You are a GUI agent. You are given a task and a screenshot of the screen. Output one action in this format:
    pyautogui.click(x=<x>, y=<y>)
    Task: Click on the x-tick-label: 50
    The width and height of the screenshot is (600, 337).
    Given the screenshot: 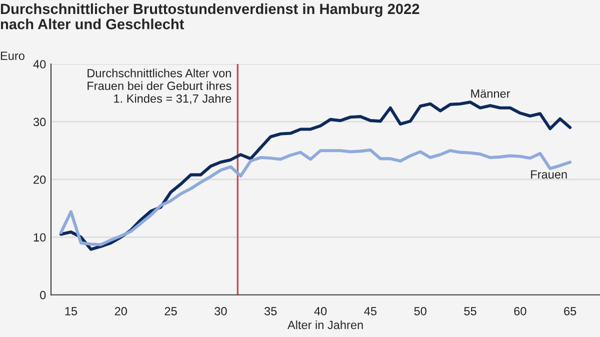 What is the action you would take?
    pyautogui.click(x=420, y=311)
    